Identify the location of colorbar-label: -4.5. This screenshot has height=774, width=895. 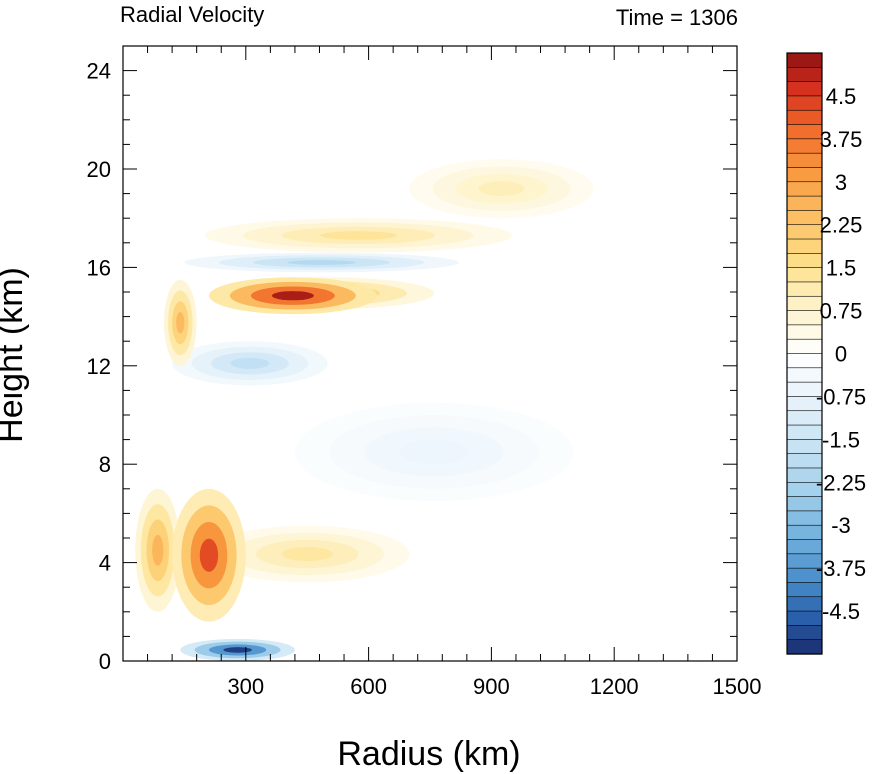
(841, 611).